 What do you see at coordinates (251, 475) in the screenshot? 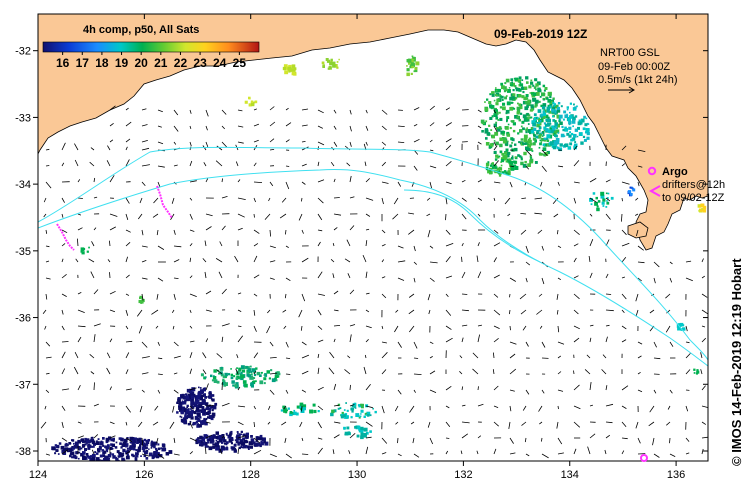
I see `x-tick-label: 128` at bounding box center [251, 475].